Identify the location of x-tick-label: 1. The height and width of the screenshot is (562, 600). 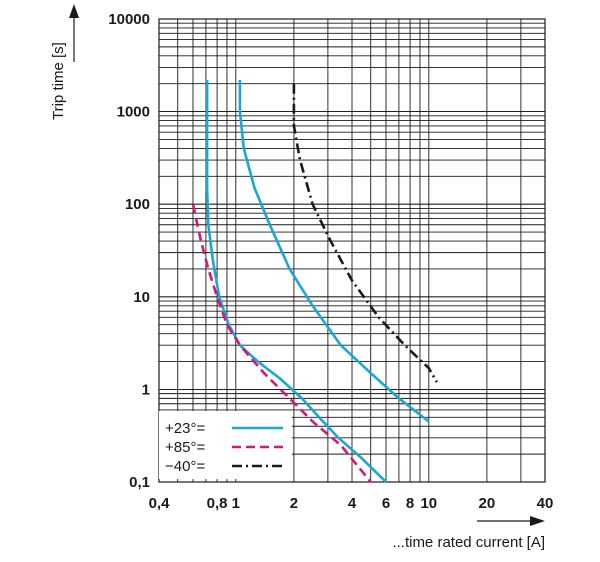
(236, 503).